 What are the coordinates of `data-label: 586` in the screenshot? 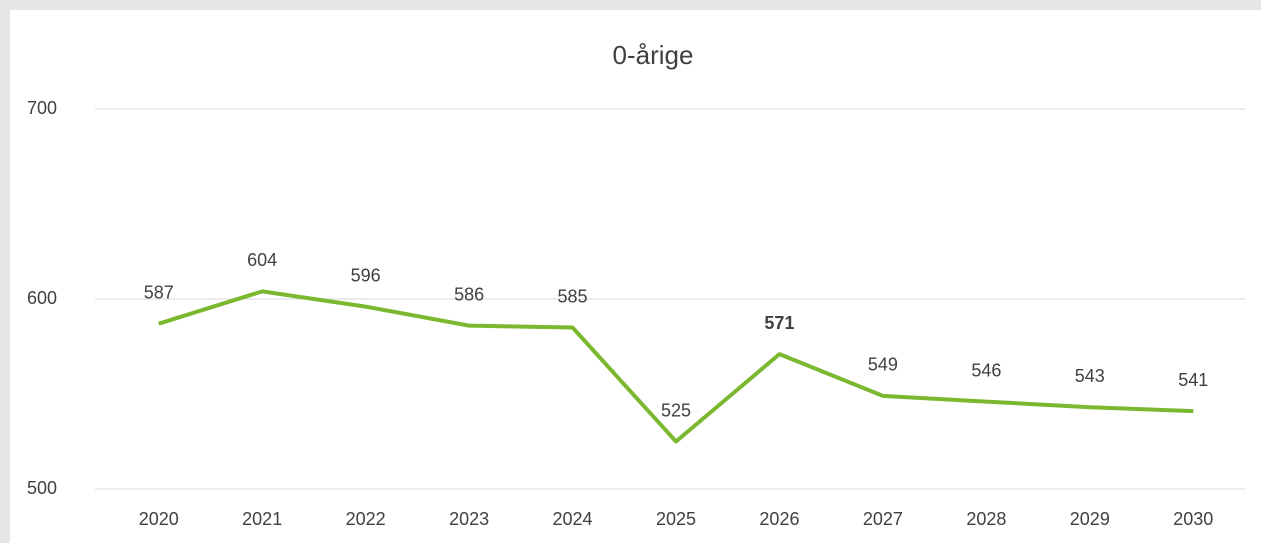 It's located at (469, 294).